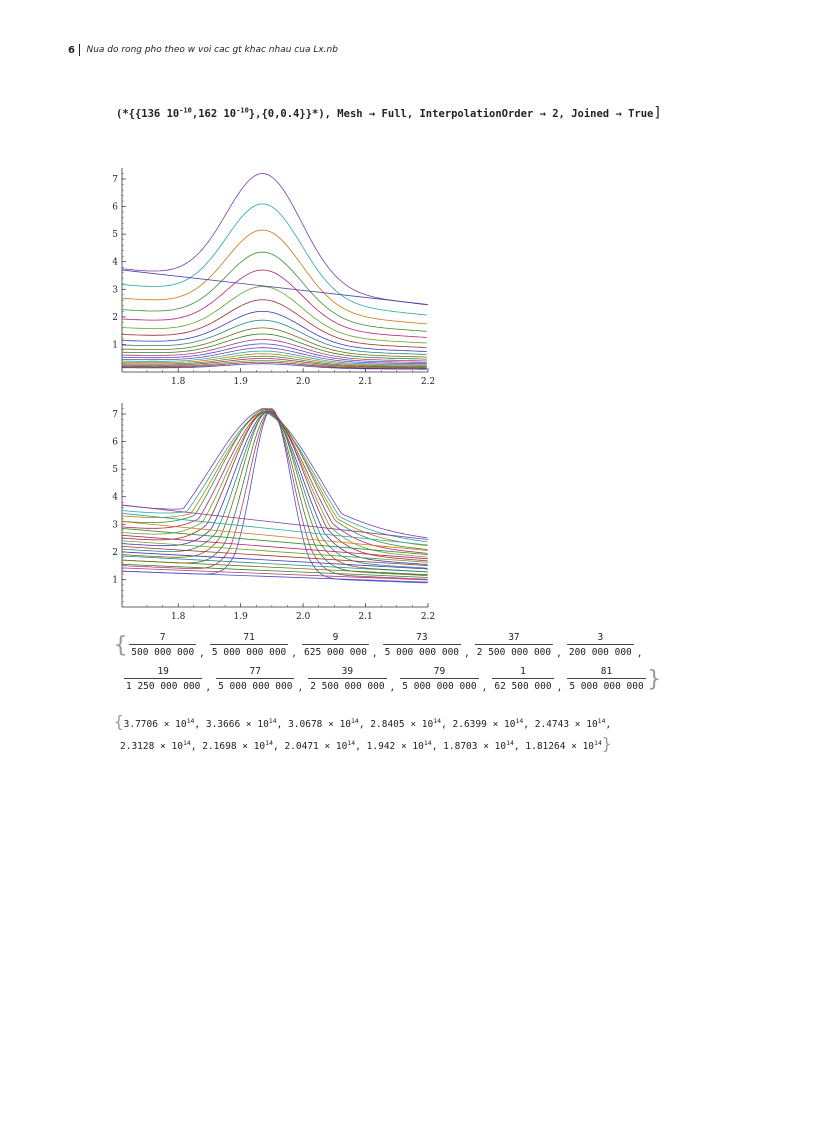 This screenshot has width=816, height=1123. What do you see at coordinates (365, 382) in the screenshot?
I see `x-tick-label: 2.1` at bounding box center [365, 382].